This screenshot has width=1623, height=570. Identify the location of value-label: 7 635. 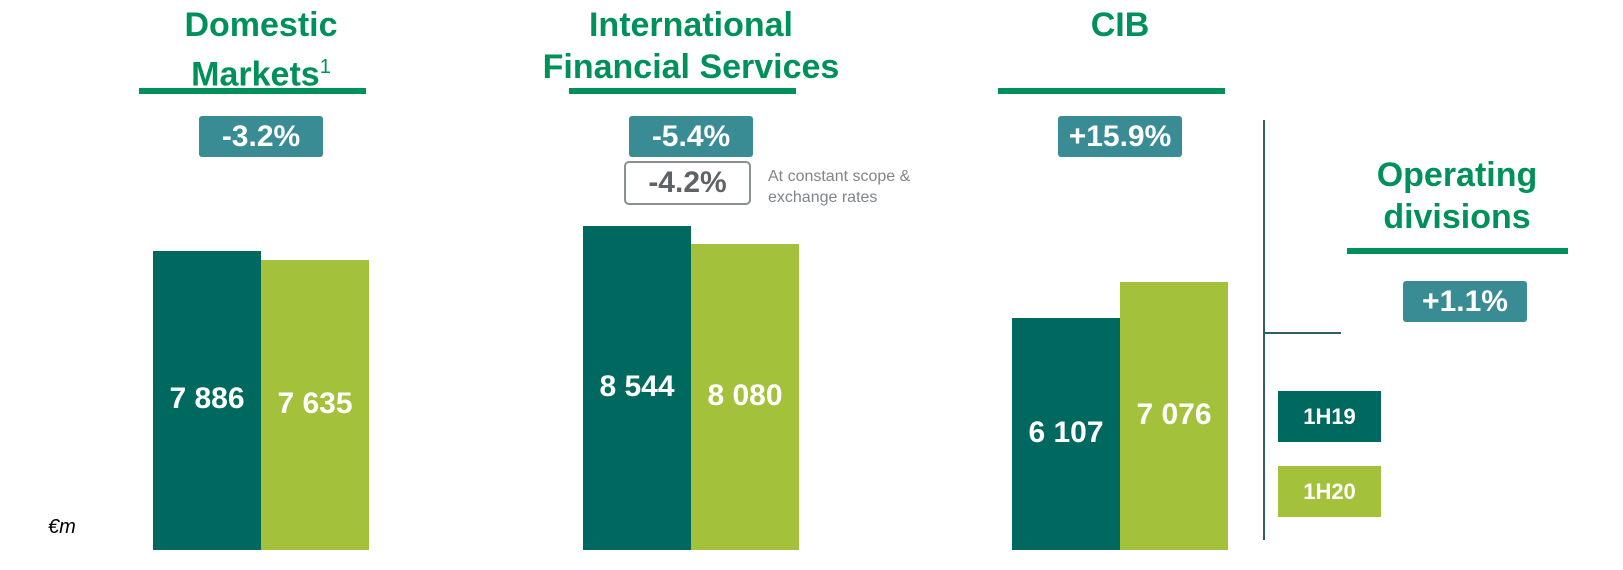
(315, 404).